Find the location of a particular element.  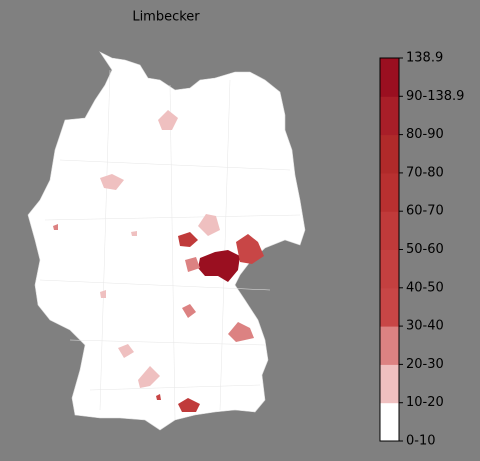

colorbar-label: 70-80 is located at coordinates (425, 172).